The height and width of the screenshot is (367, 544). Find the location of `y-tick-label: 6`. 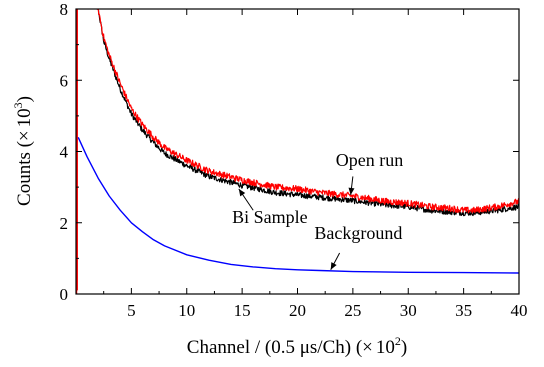

y-tick-label: 6 is located at coordinates (64, 80).